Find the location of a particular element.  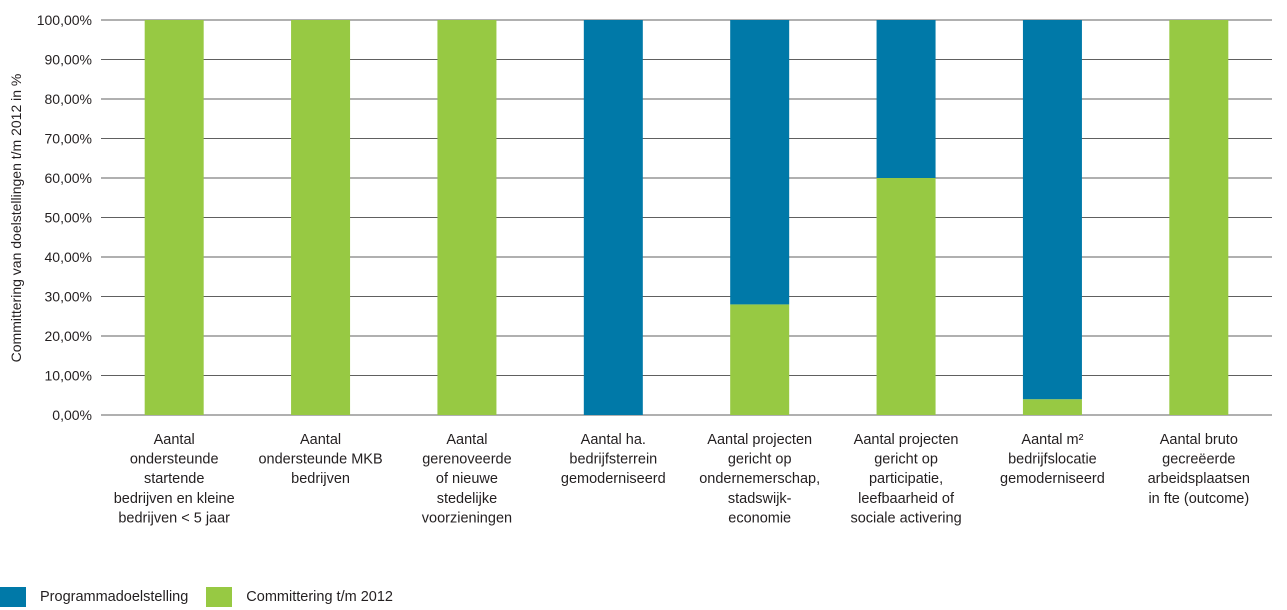

legend-item-committering: Committering t/m 2012 is located at coordinates (299, 597).